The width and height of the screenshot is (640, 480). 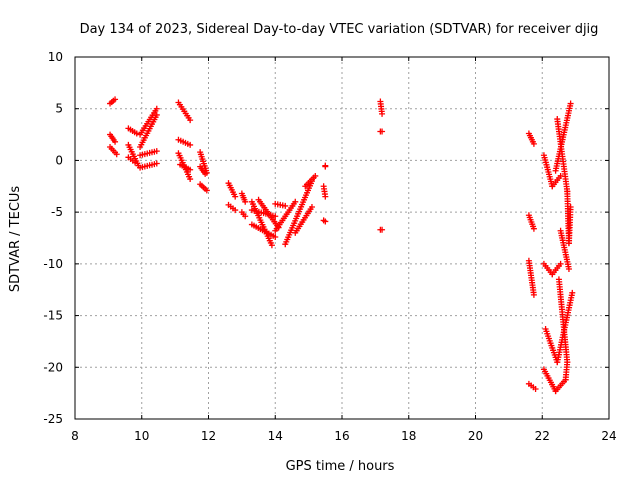 I want to click on x-tick-label: 20, so click(x=475, y=436).